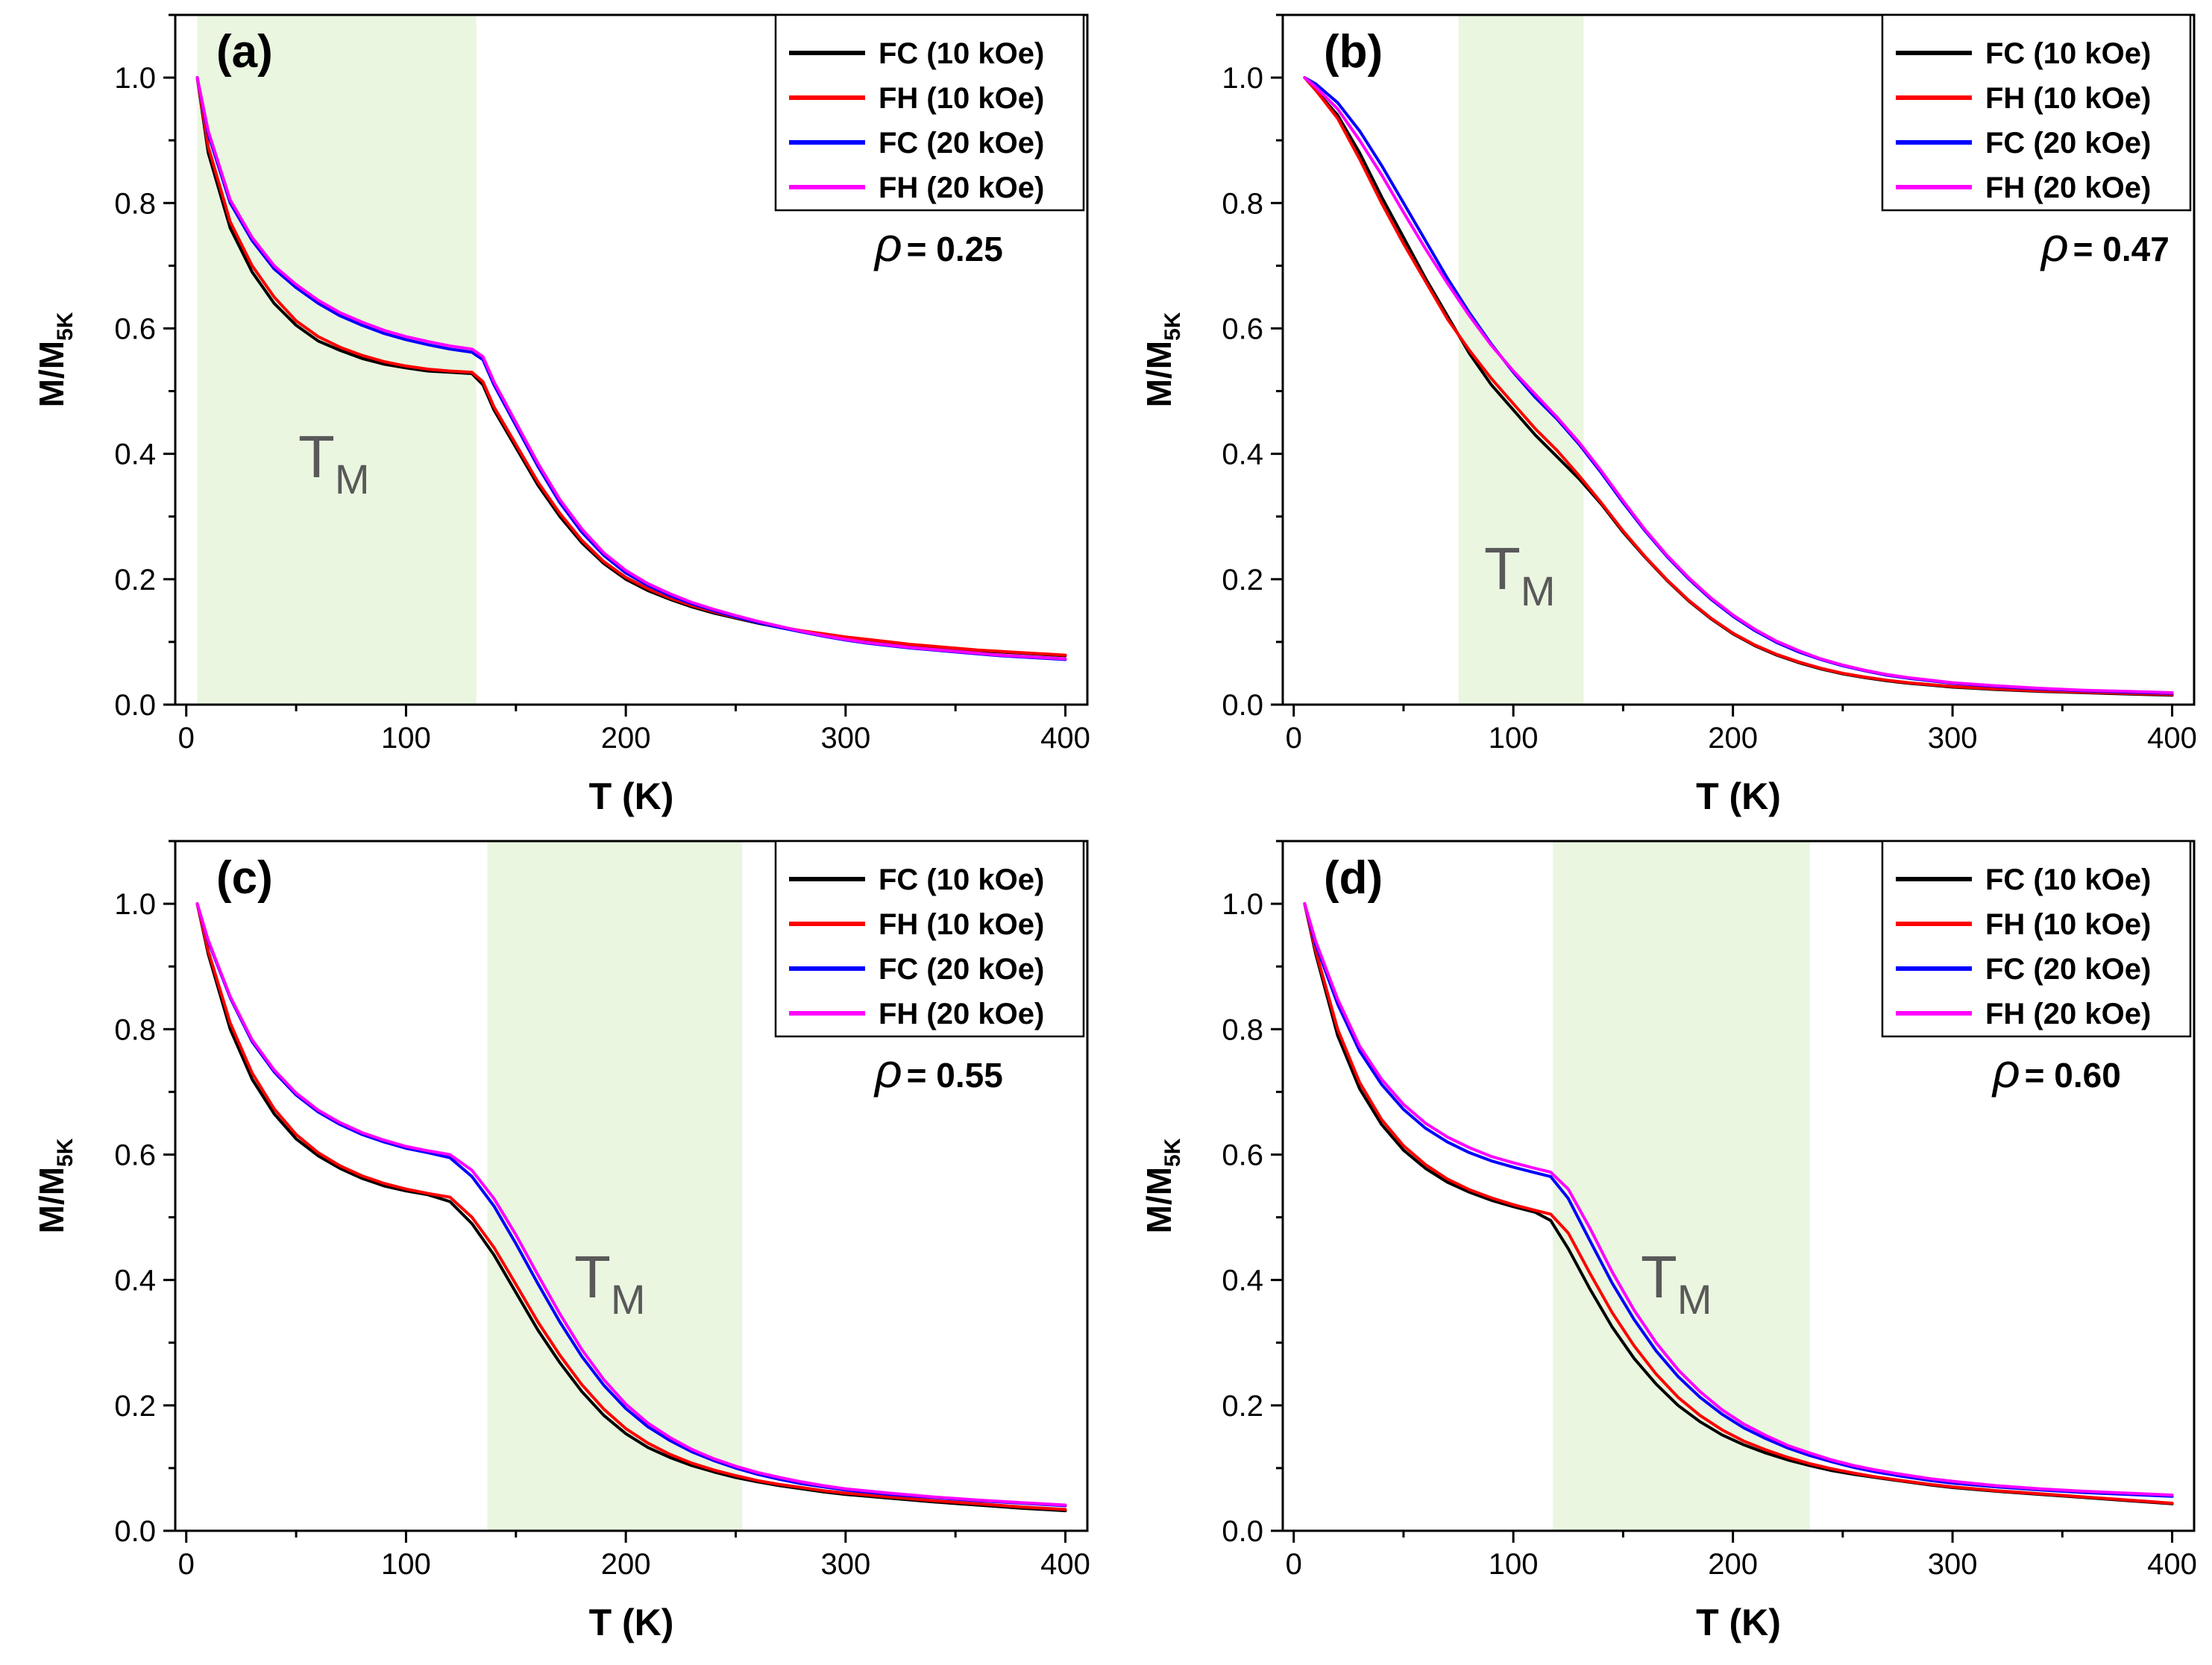  Describe the element at coordinates (2121, 249) in the screenshot. I see `rho-value: = 0.47` at that location.